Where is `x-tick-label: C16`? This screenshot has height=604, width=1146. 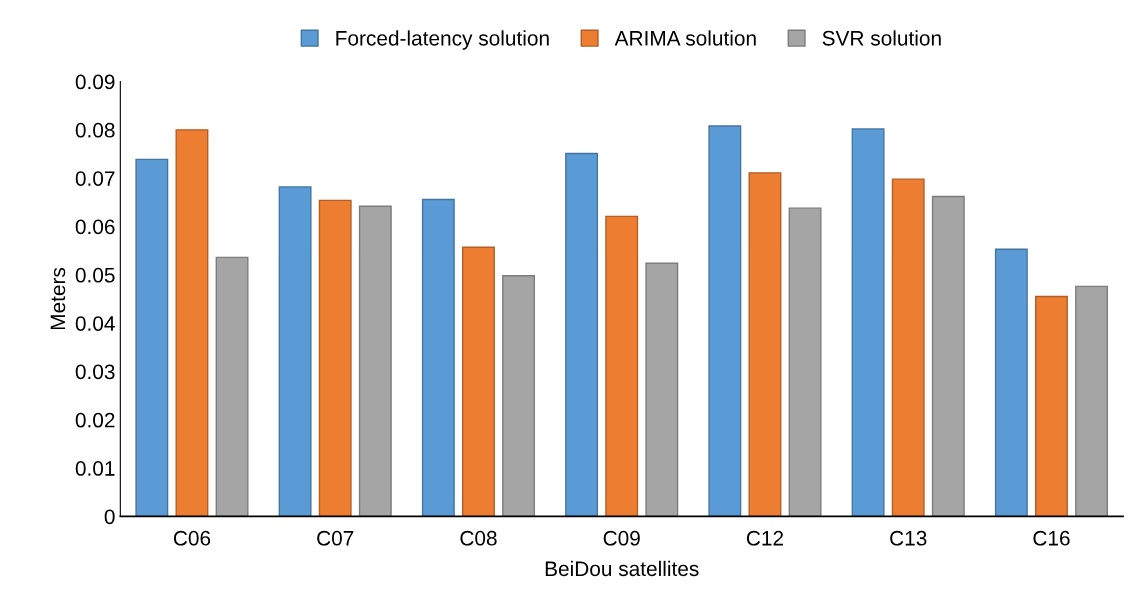 x-tick-label: C16 is located at coordinates (1051, 538).